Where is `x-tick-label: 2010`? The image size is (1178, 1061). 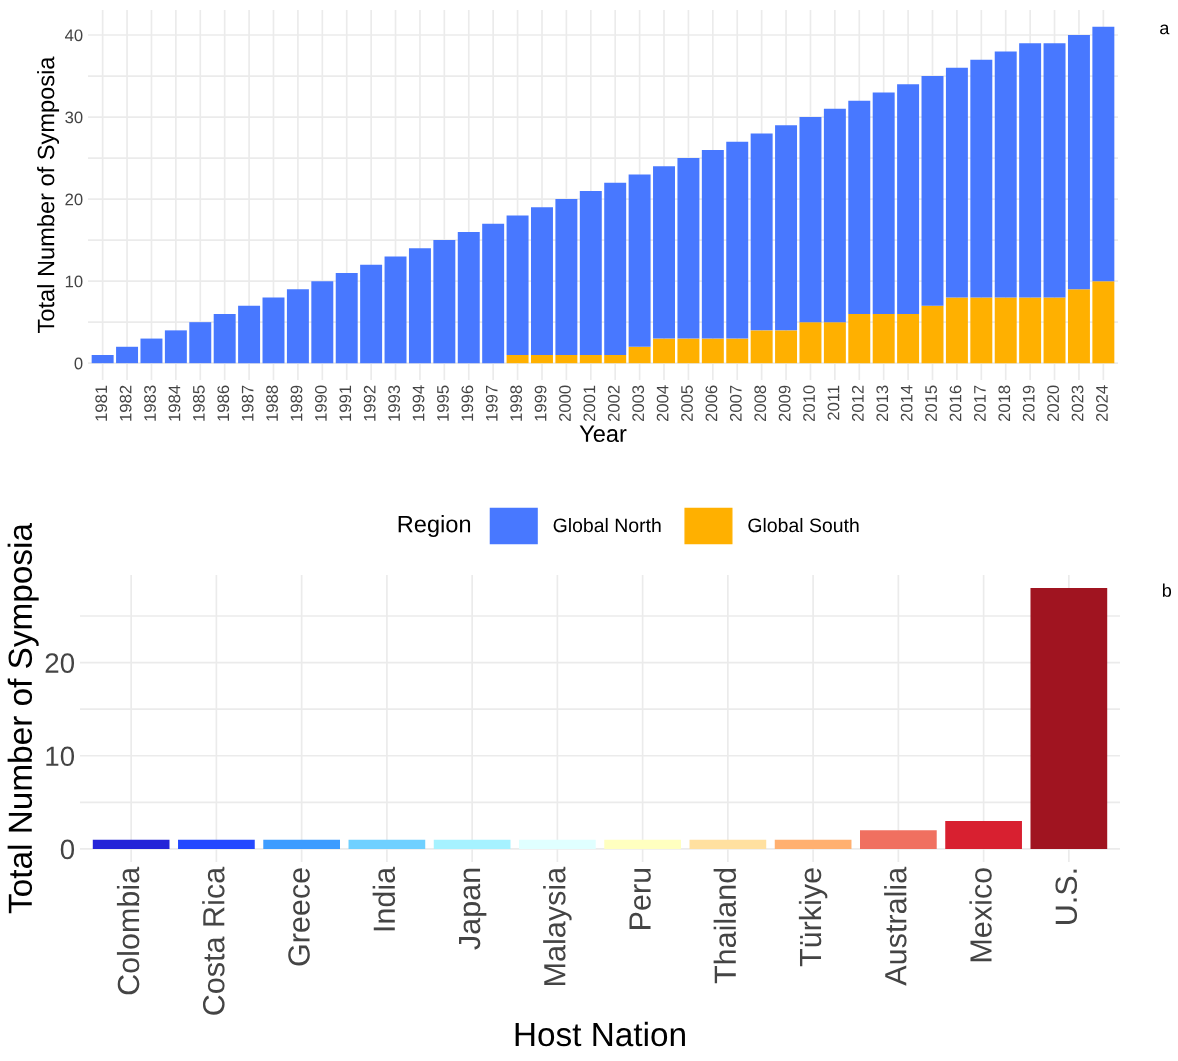 x-tick-label: 2010 is located at coordinates (809, 403).